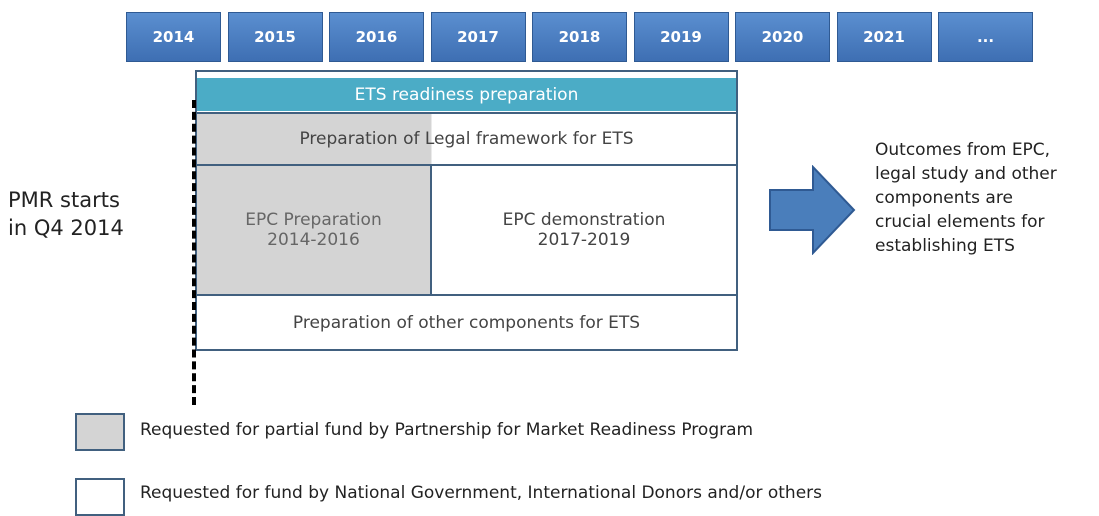  Describe the element at coordinates (194, 252) in the screenshot. I see `start-line` at that location.